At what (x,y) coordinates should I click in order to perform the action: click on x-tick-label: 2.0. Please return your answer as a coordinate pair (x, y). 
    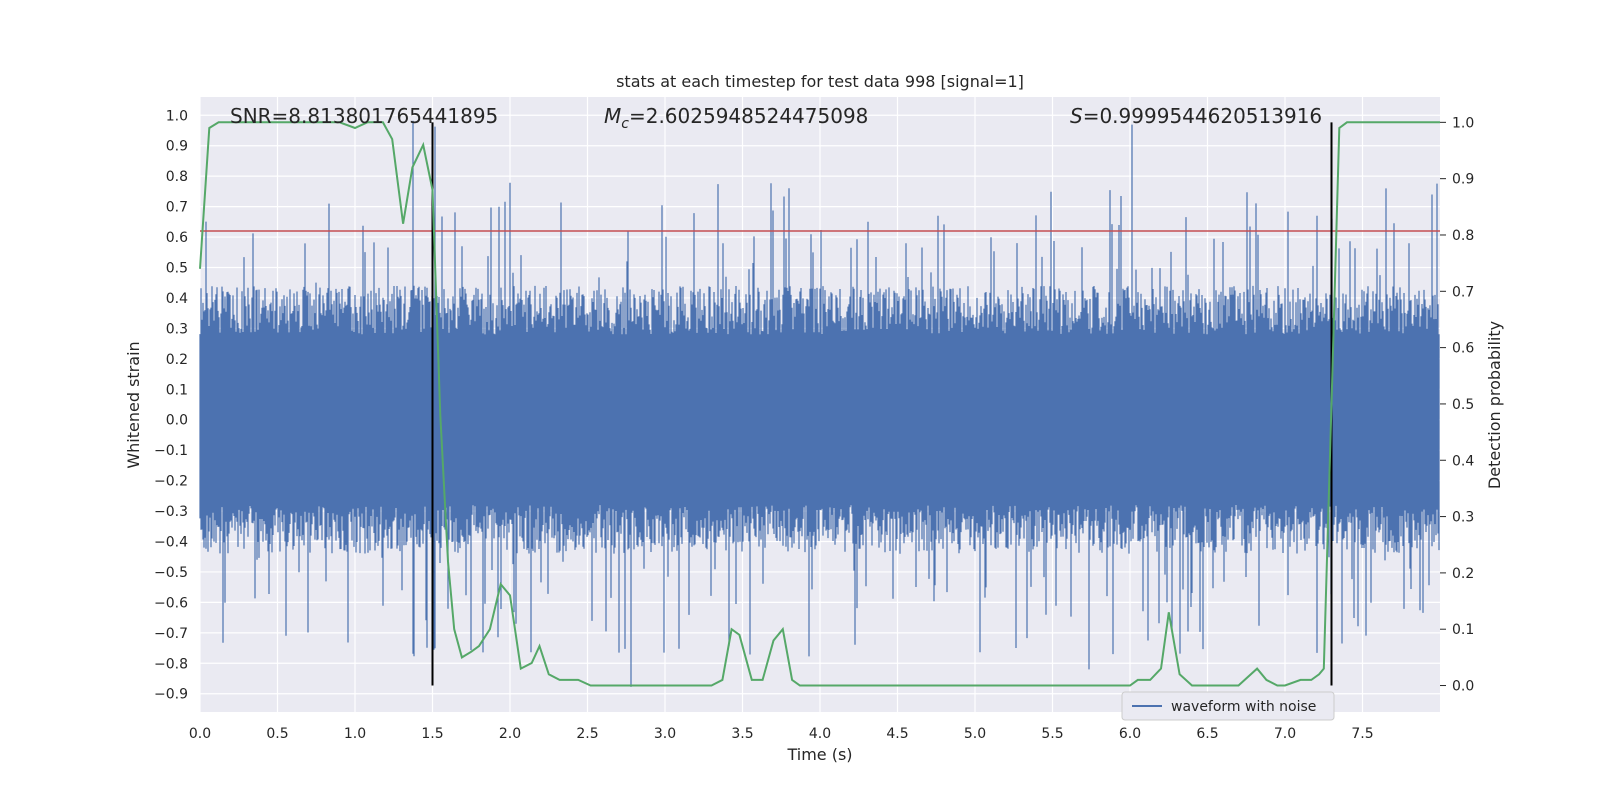
    Looking at the image, I should click on (510, 734).